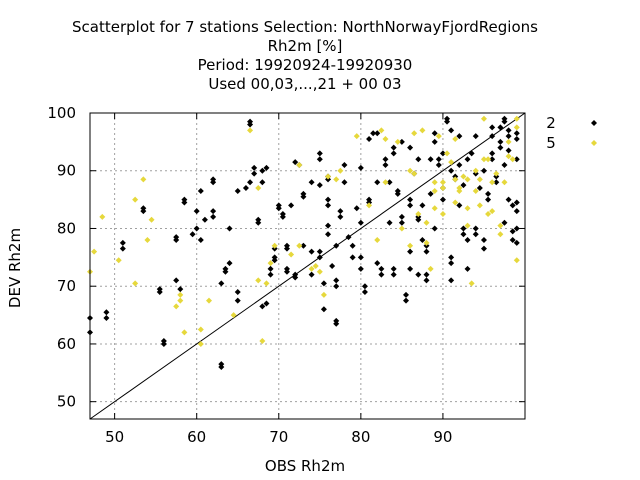 This screenshot has height=480, width=640. Describe the element at coordinates (66, 286) in the screenshot. I see `y-tick-label: 70` at that location.